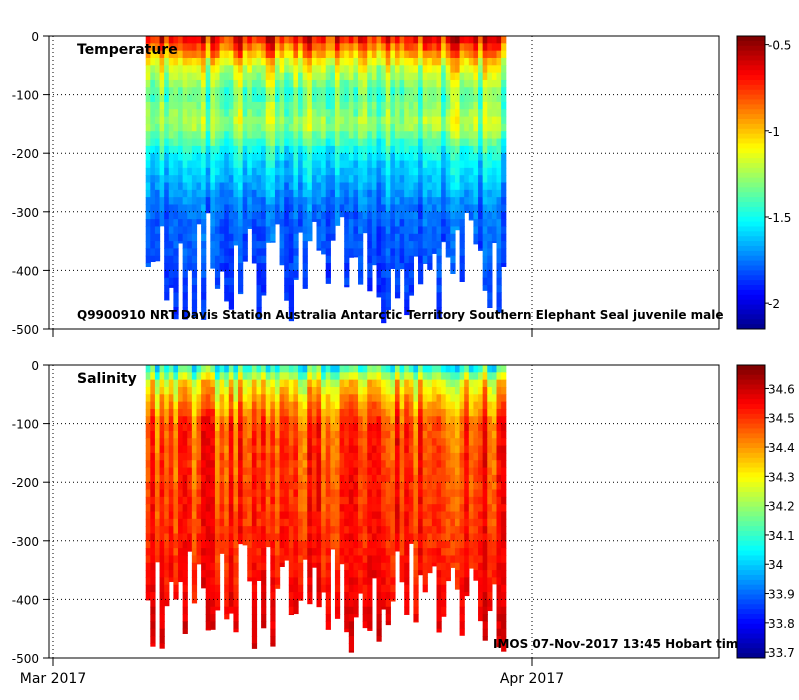  I want to click on colorbar-swatch, so click(751, 126).